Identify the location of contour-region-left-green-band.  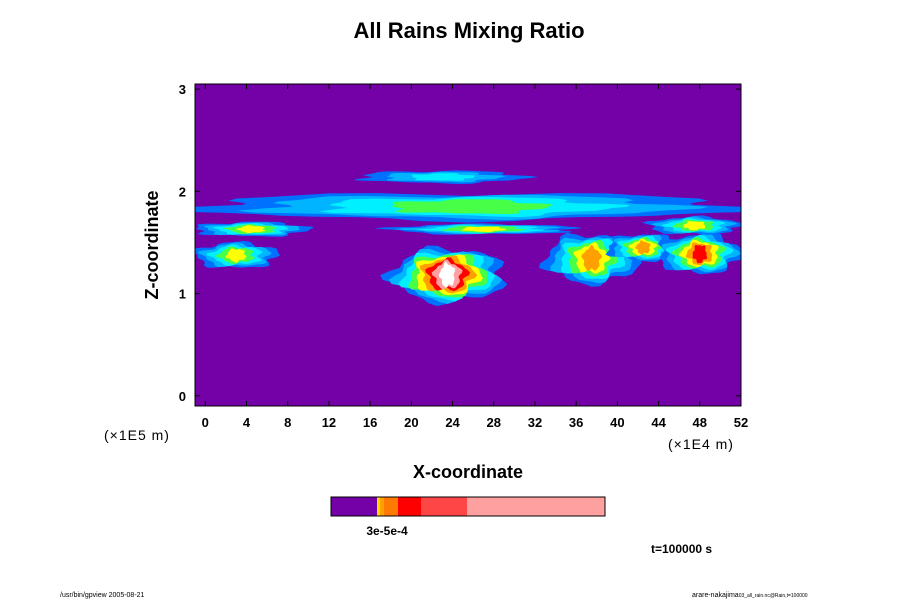
(255, 229).